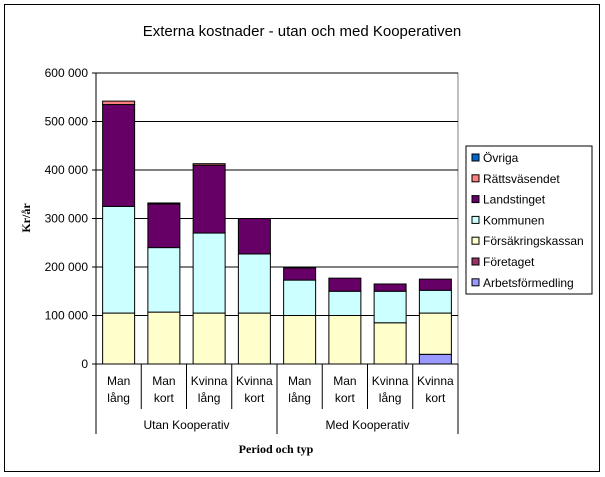  Describe the element at coordinates (67, 267) in the screenshot. I see `y-tick-label: 200 000` at that location.